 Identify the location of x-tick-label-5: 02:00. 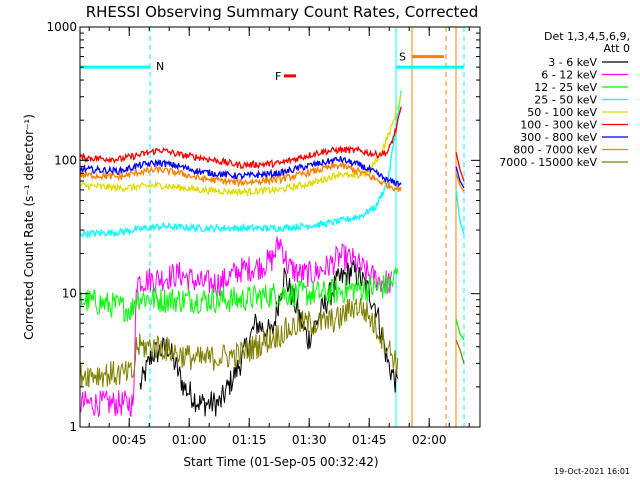
(429, 440).